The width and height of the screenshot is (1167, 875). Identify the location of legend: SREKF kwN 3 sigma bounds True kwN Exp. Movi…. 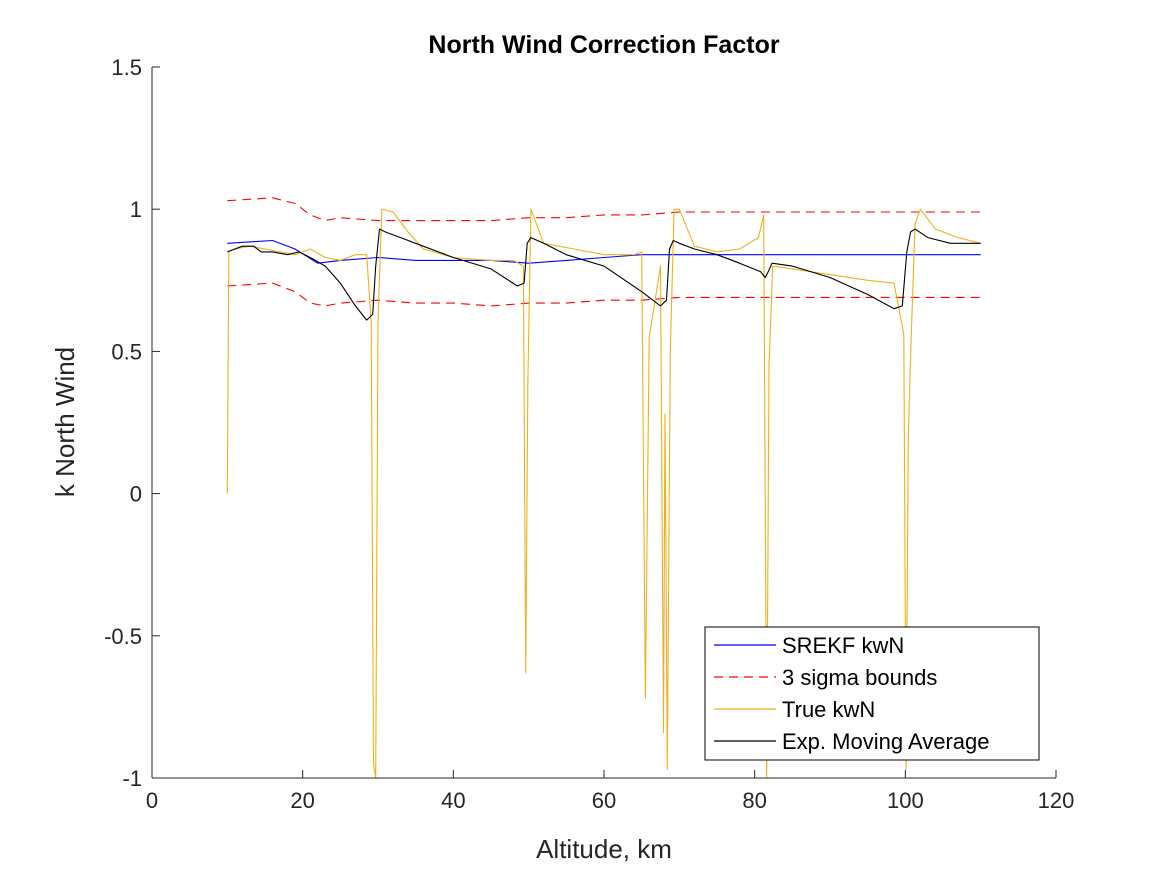
(872, 693).